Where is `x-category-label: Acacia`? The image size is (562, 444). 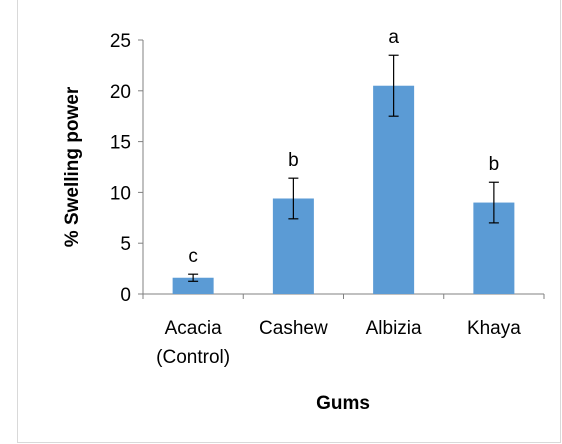
x-category-label: Acacia is located at coordinates (193, 328).